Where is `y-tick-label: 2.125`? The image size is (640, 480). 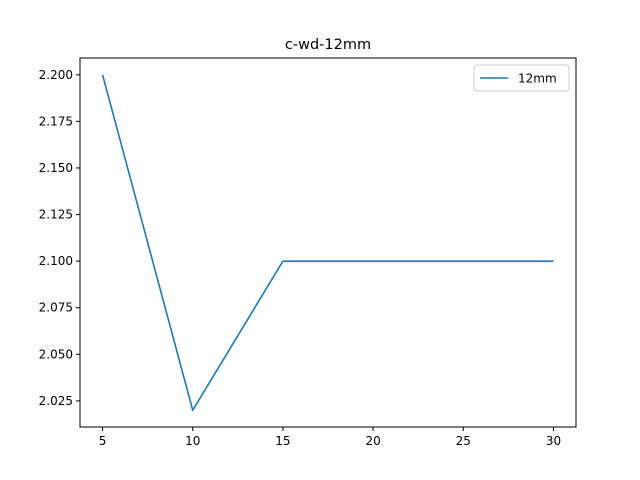 y-tick-label: 2.125 is located at coordinates (56, 215).